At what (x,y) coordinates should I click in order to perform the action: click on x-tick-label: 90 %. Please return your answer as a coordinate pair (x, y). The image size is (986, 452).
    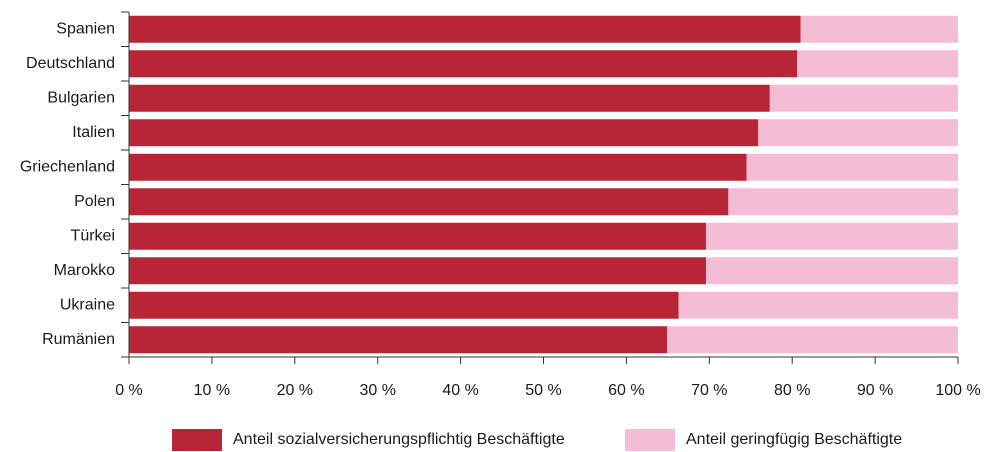
    Looking at the image, I should click on (875, 390).